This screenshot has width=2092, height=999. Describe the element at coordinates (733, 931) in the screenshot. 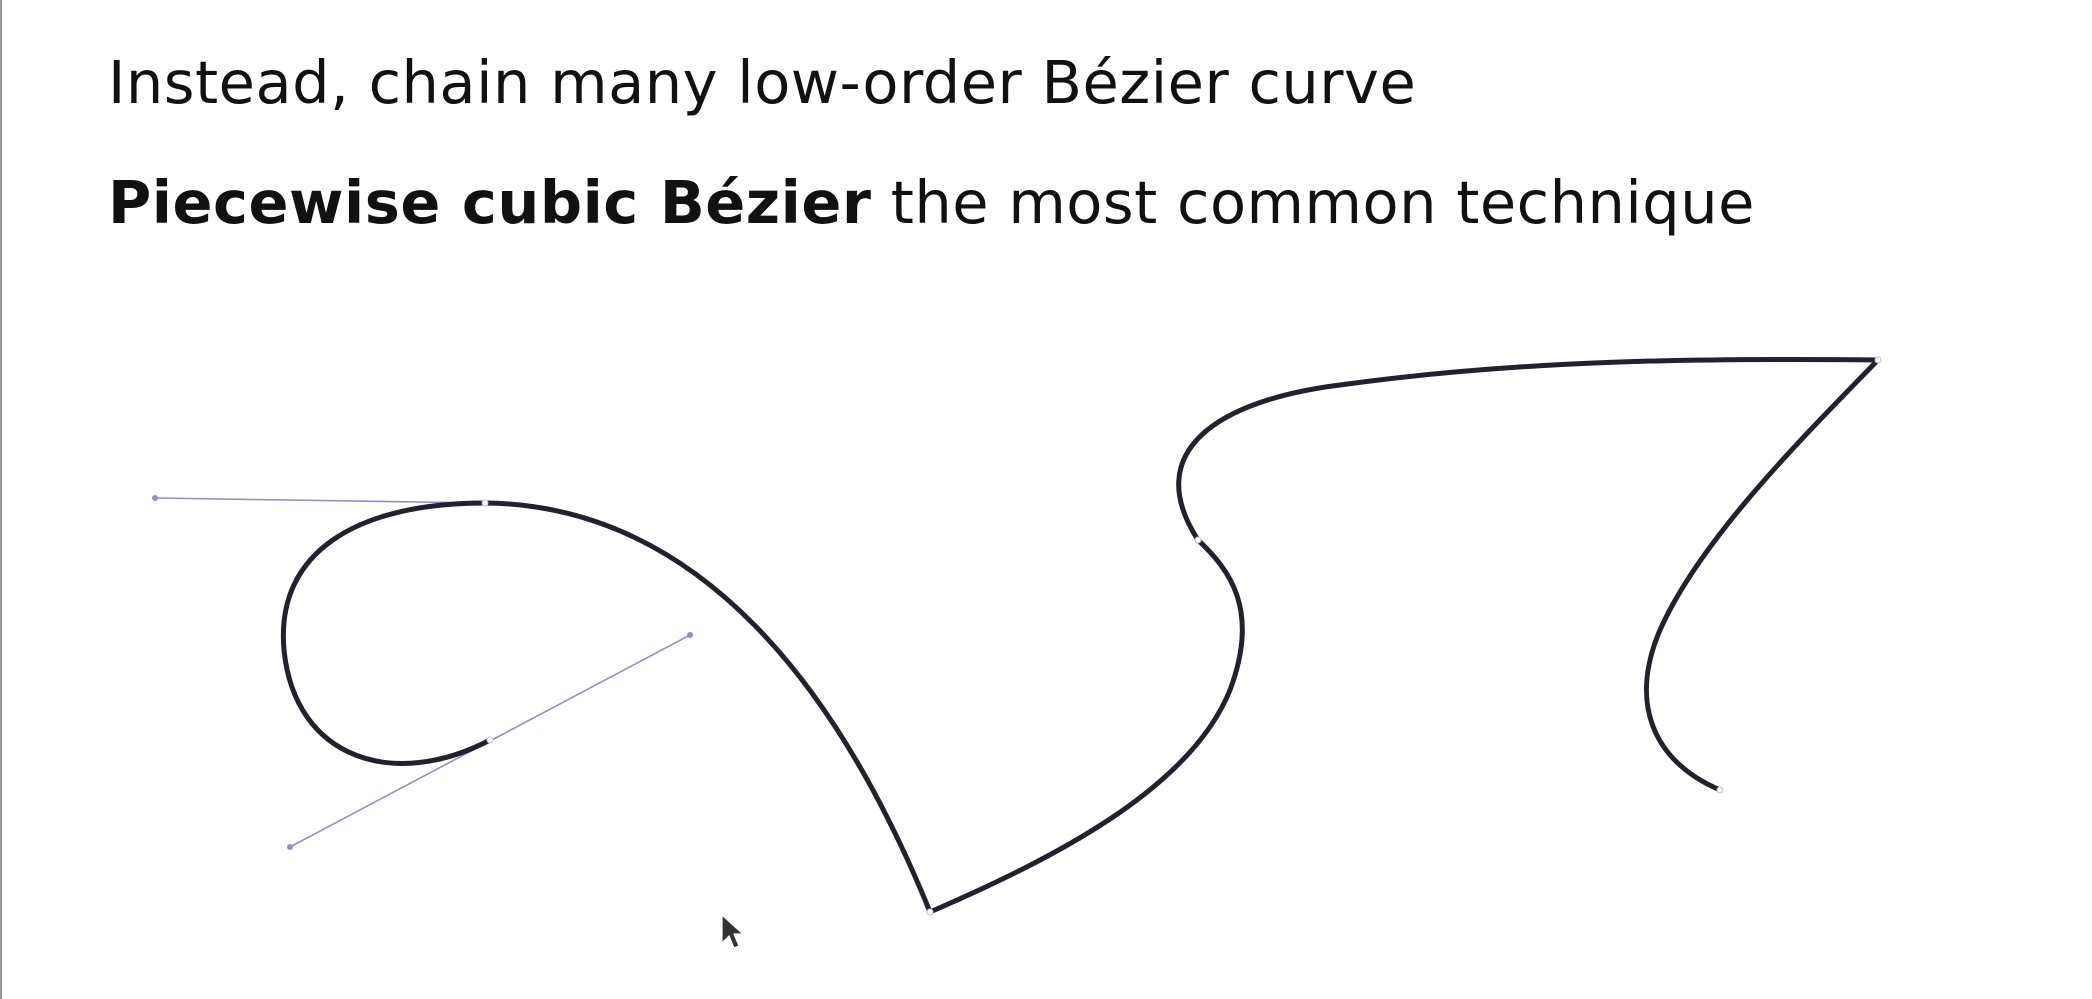

I see `mouse-pointer-icon` at that location.